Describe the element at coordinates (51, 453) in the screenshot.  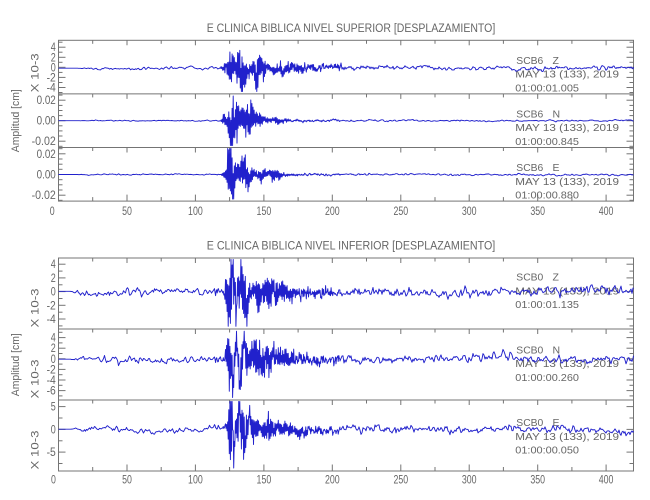
I see `svg-text: -5` at that location.